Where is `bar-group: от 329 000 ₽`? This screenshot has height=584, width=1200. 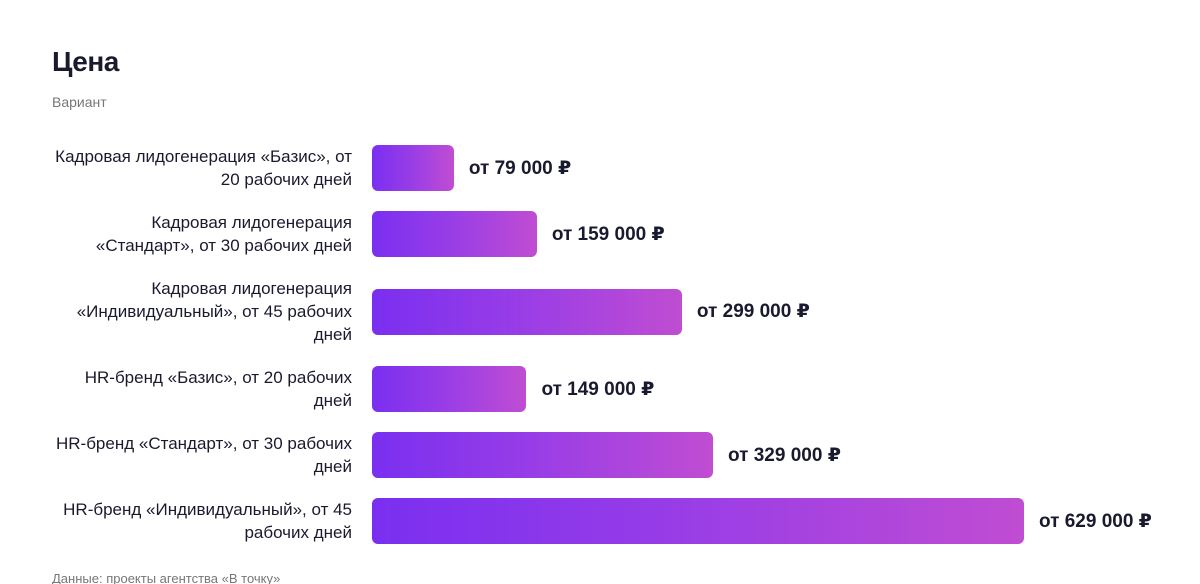
bar-group: от 329 000 ₽ is located at coordinates (606, 455).